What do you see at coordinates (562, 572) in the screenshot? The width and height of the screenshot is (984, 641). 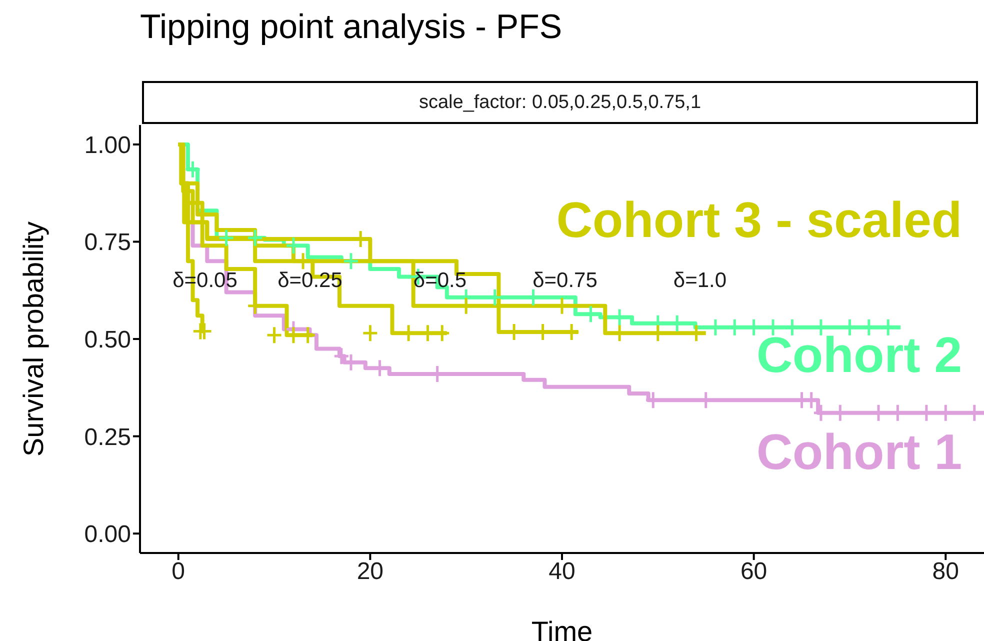 I see `x-tick-label: 40` at bounding box center [562, 572].